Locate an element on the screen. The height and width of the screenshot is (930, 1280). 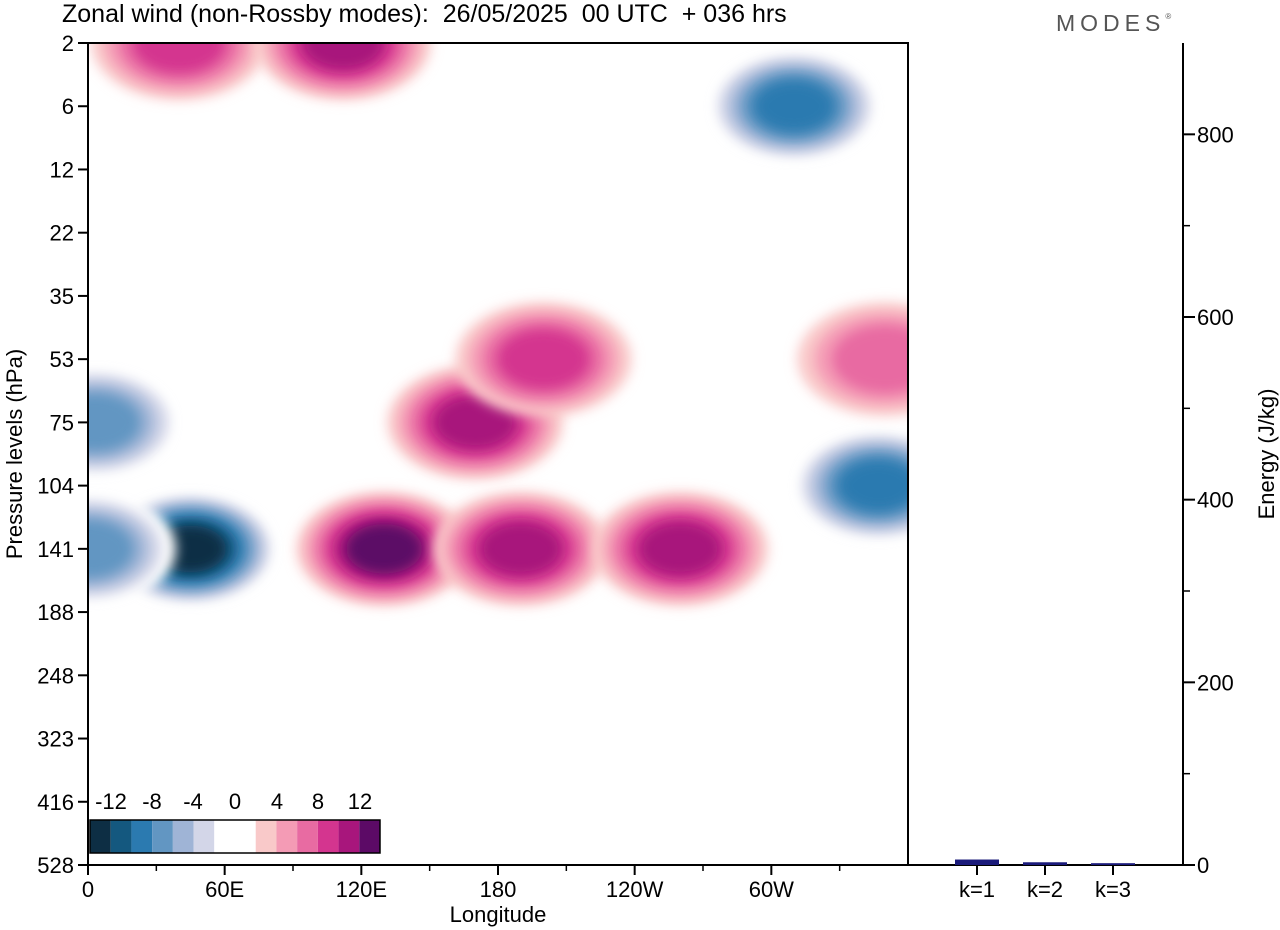
registered-mark: ® is located at coordinates (1168, 16).